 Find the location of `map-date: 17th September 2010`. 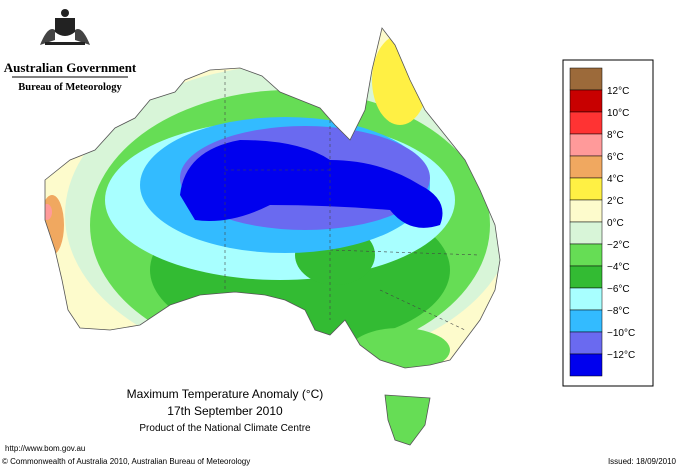

map-date: 17th September 2010 is located at coordinates (225, 411).